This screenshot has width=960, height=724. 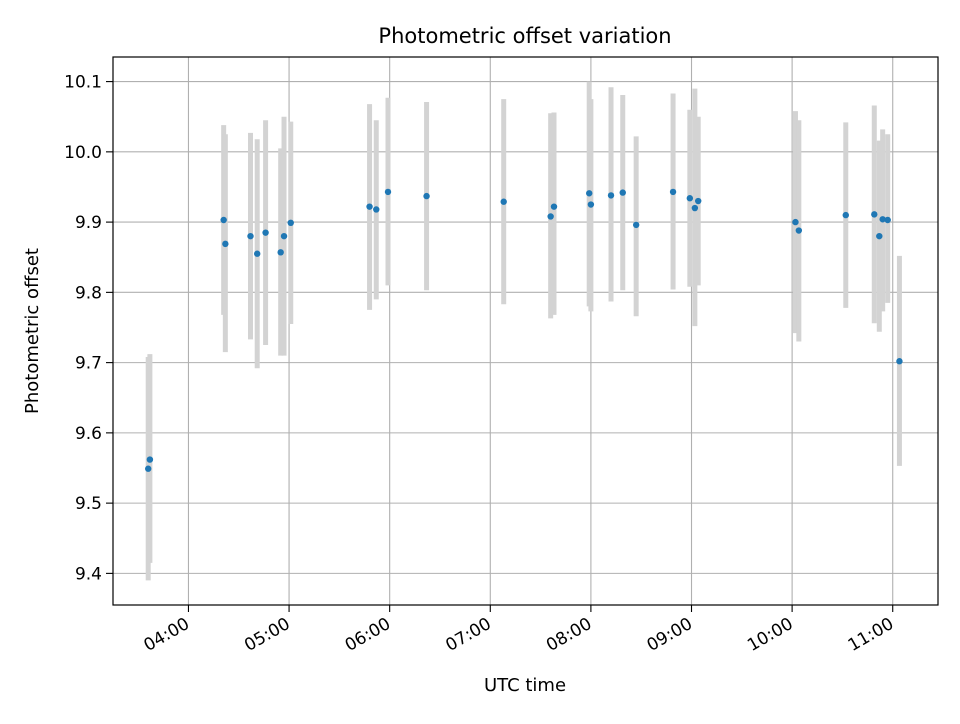 What do you see at coordinates (32, 331) in the screenshot?
I see `y-axis-label: Photometric offset` at bounding box center [32, 331].